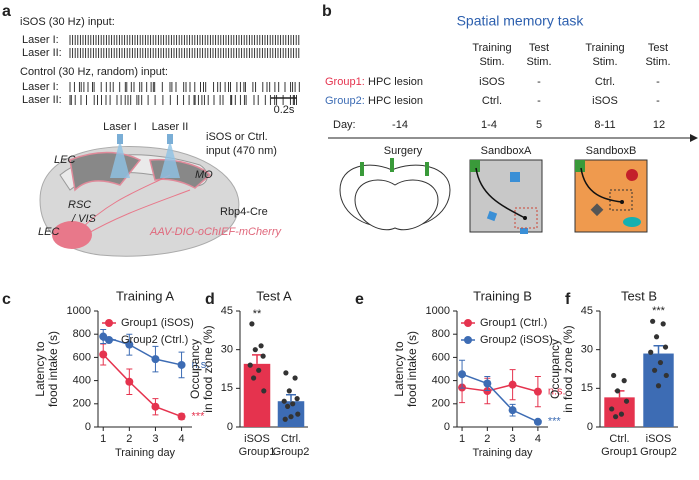 The image size is (699, 480). Describe the element at coordinates (521, 21) in the screenshot. I see `panel-title: Spatial memory task` at that location.